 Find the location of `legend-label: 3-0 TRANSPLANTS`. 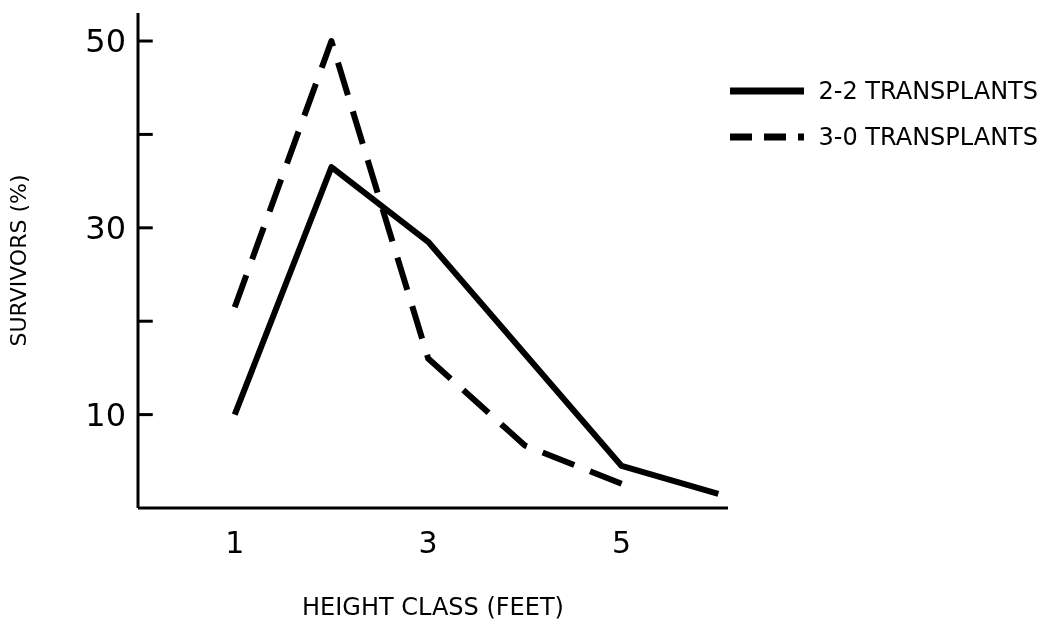

legend-label: 3-0 TRANSPLANTS is located at coordinates (928, 137).